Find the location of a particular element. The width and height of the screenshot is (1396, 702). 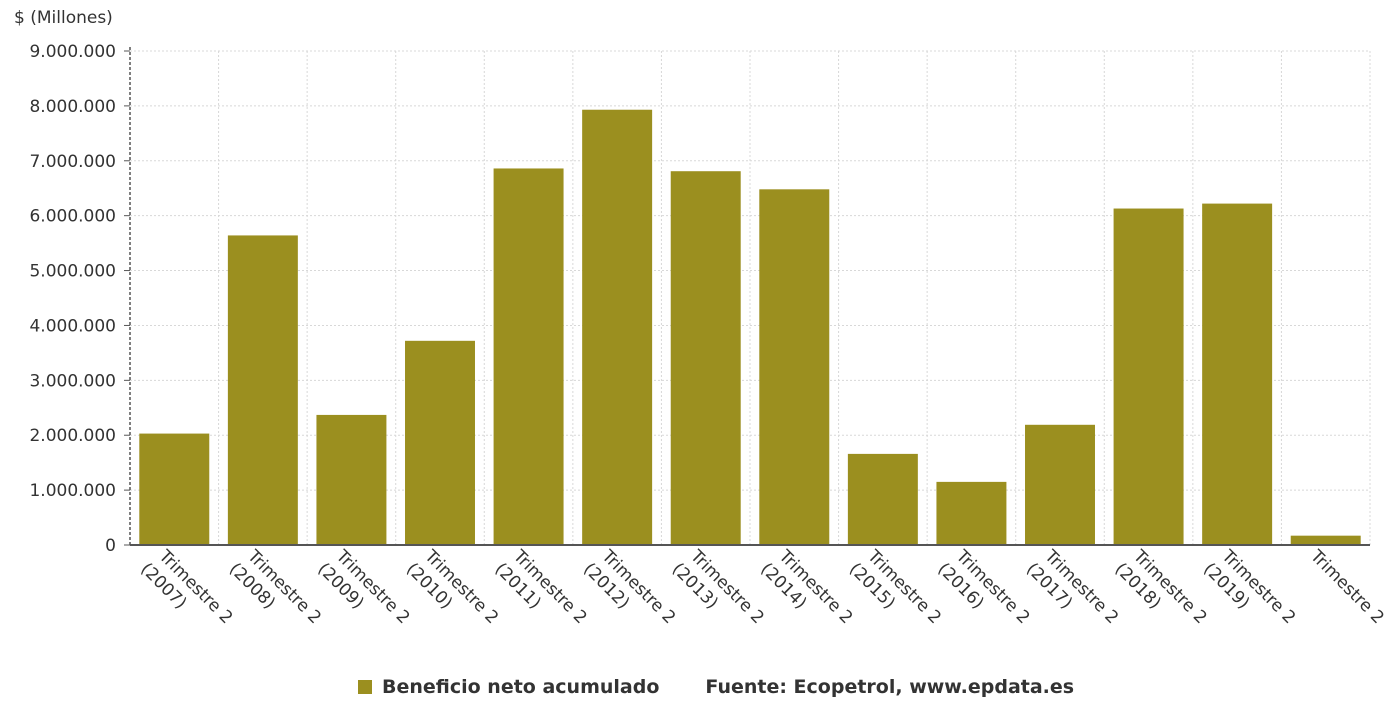

x-tick-label: Trimestre 2(2009) is located at coordinates (364, 594).